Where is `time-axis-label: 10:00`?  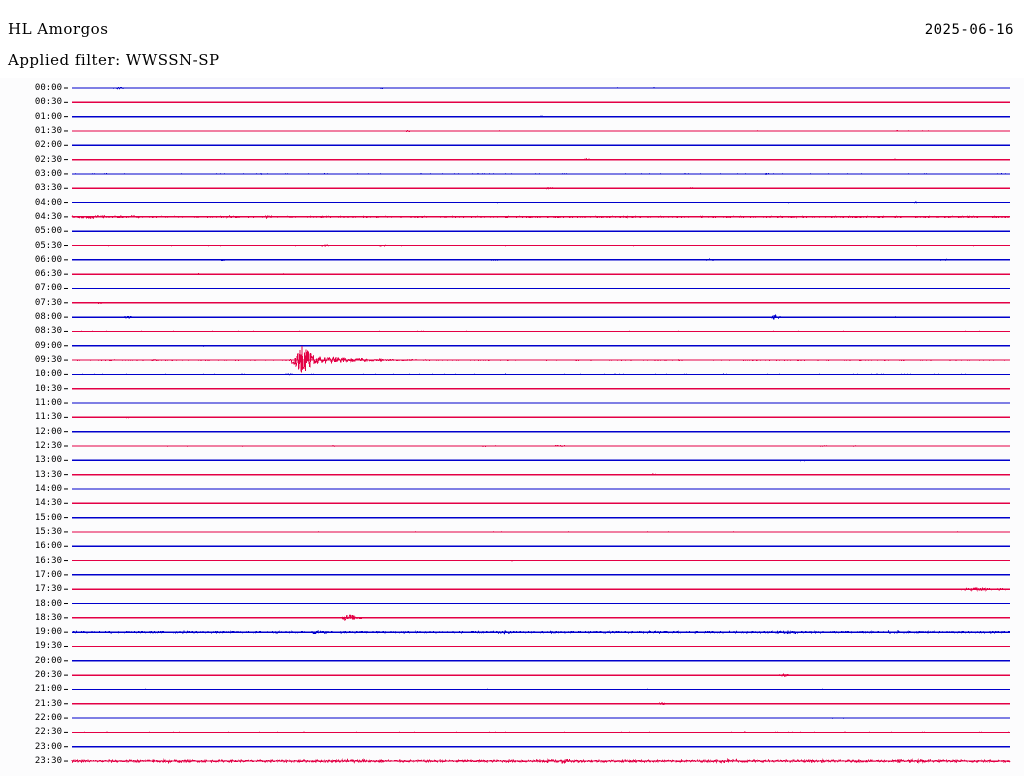
time-axis-label: 10:00 is located at coordinates (48, 374).